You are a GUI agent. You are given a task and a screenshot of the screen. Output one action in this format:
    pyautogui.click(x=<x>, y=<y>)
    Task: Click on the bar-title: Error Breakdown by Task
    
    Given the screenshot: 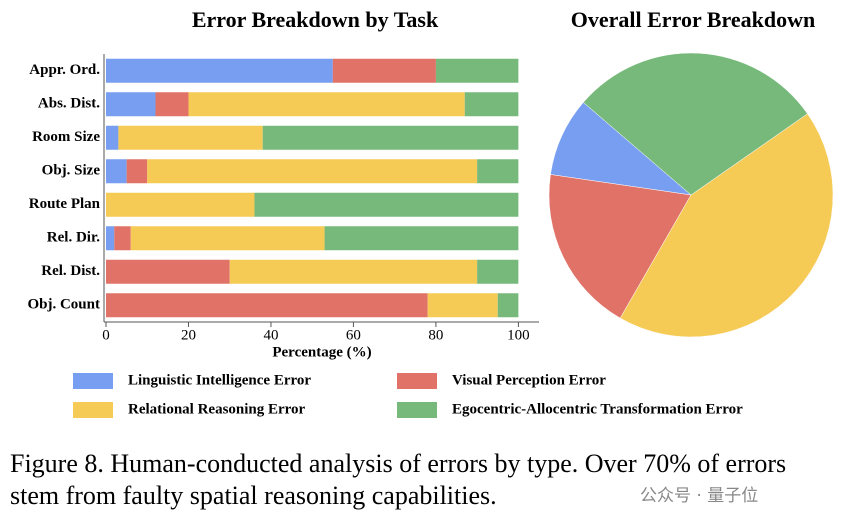 What is the action you would take?
    pyautogui.click(x=315, y=19)
    